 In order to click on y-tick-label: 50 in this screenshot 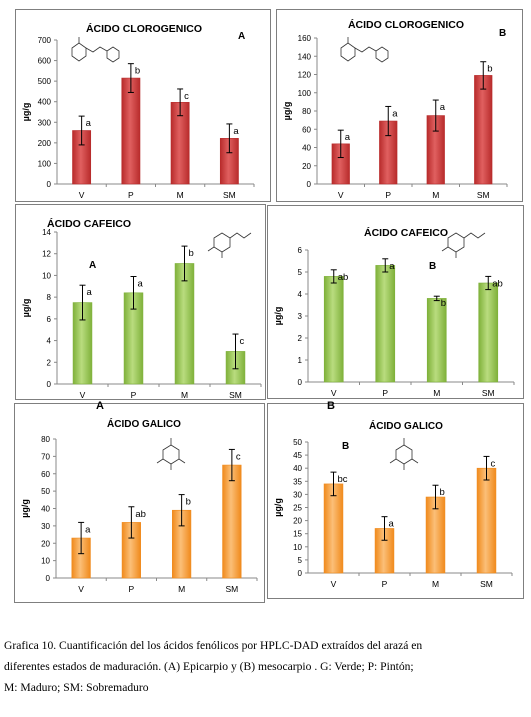, I will do `click(45, 491)`.